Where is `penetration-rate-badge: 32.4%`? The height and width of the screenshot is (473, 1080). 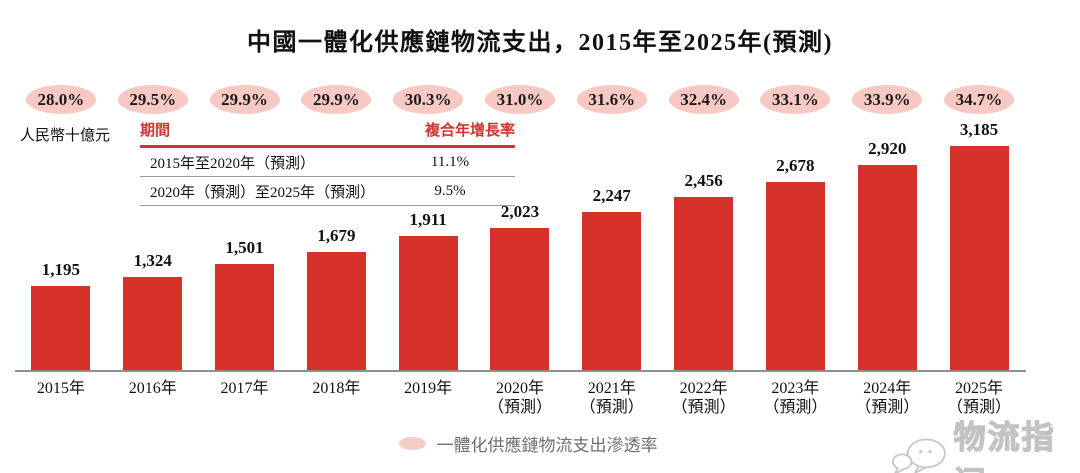 penetration-rate-badge: 32.4% is located at coordinates (703, 99).